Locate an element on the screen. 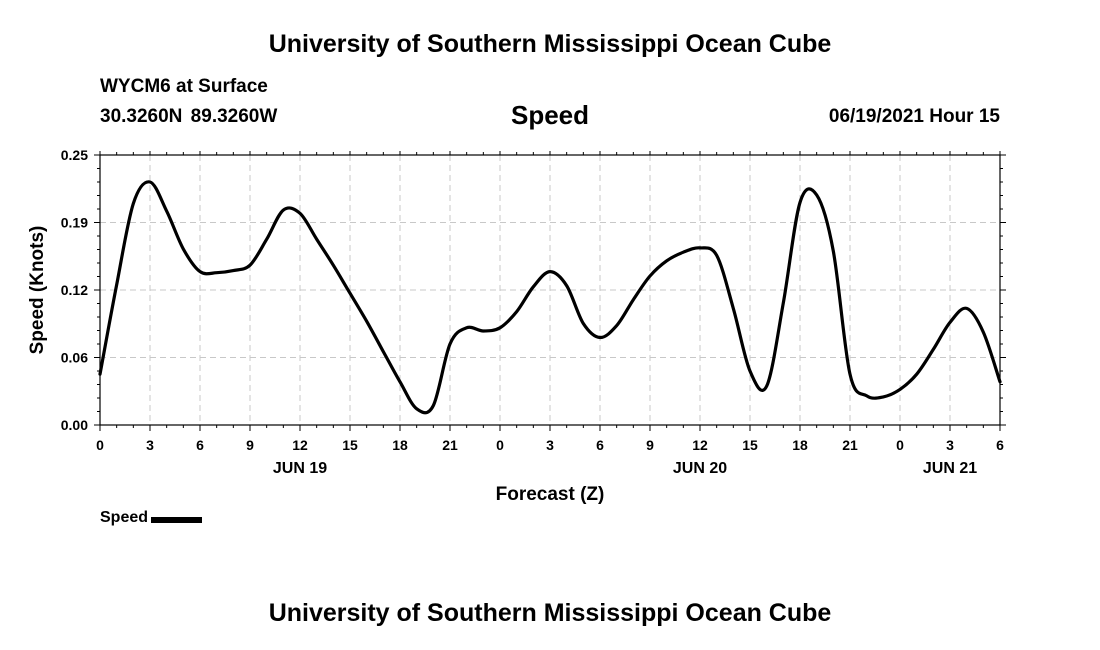  y-tick-label: 0.12 is located at coordinates (74, 290).